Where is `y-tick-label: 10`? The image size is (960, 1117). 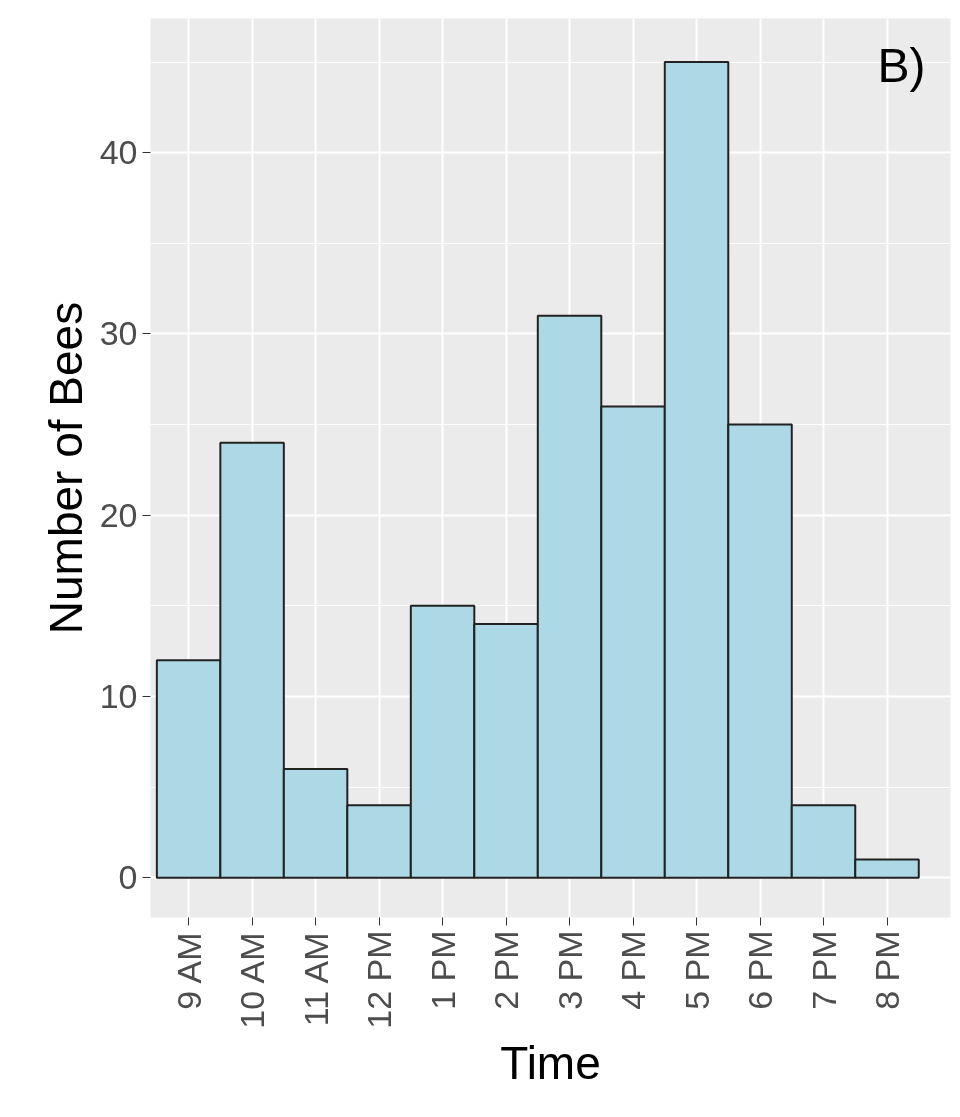 y-tick-label: 10 is located at coordinates (118, 695).